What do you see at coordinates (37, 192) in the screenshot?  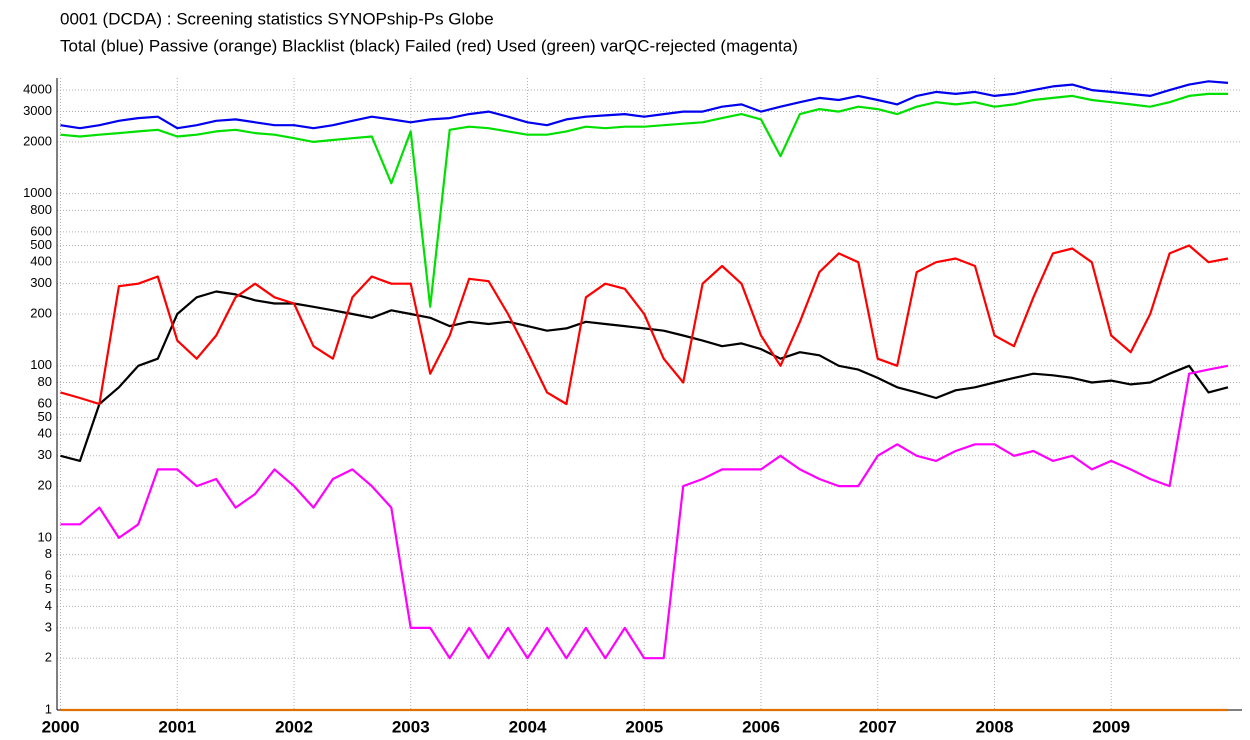 I see `y-tick-label: 1000` at bounding box center [37, 192].